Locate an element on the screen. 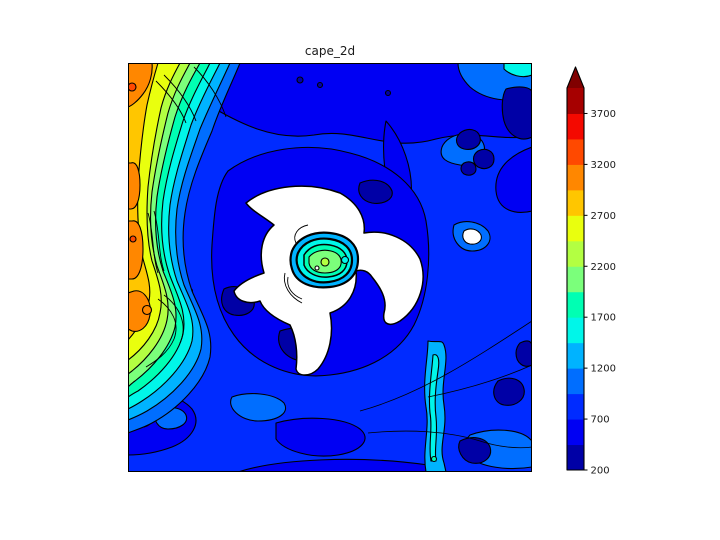  core-contour-arc-c is located at coordinates (301, 234).